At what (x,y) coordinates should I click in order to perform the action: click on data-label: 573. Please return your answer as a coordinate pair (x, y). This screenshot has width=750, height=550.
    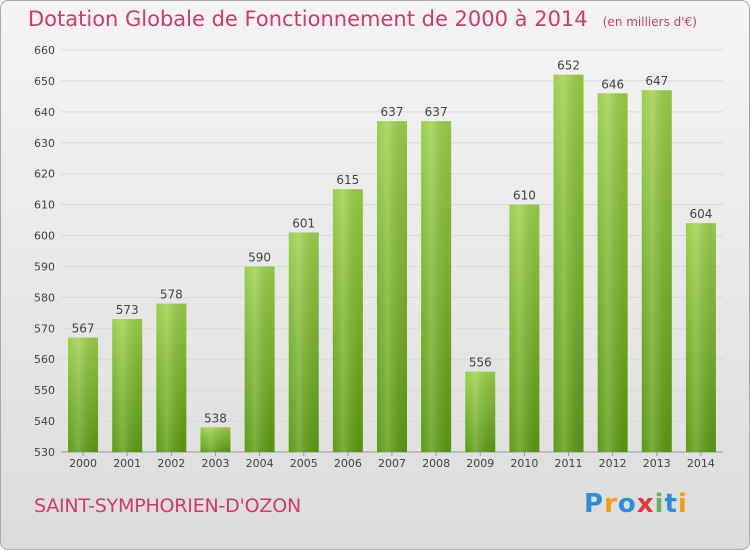
    Looking at the image, I should click on (127, 310).